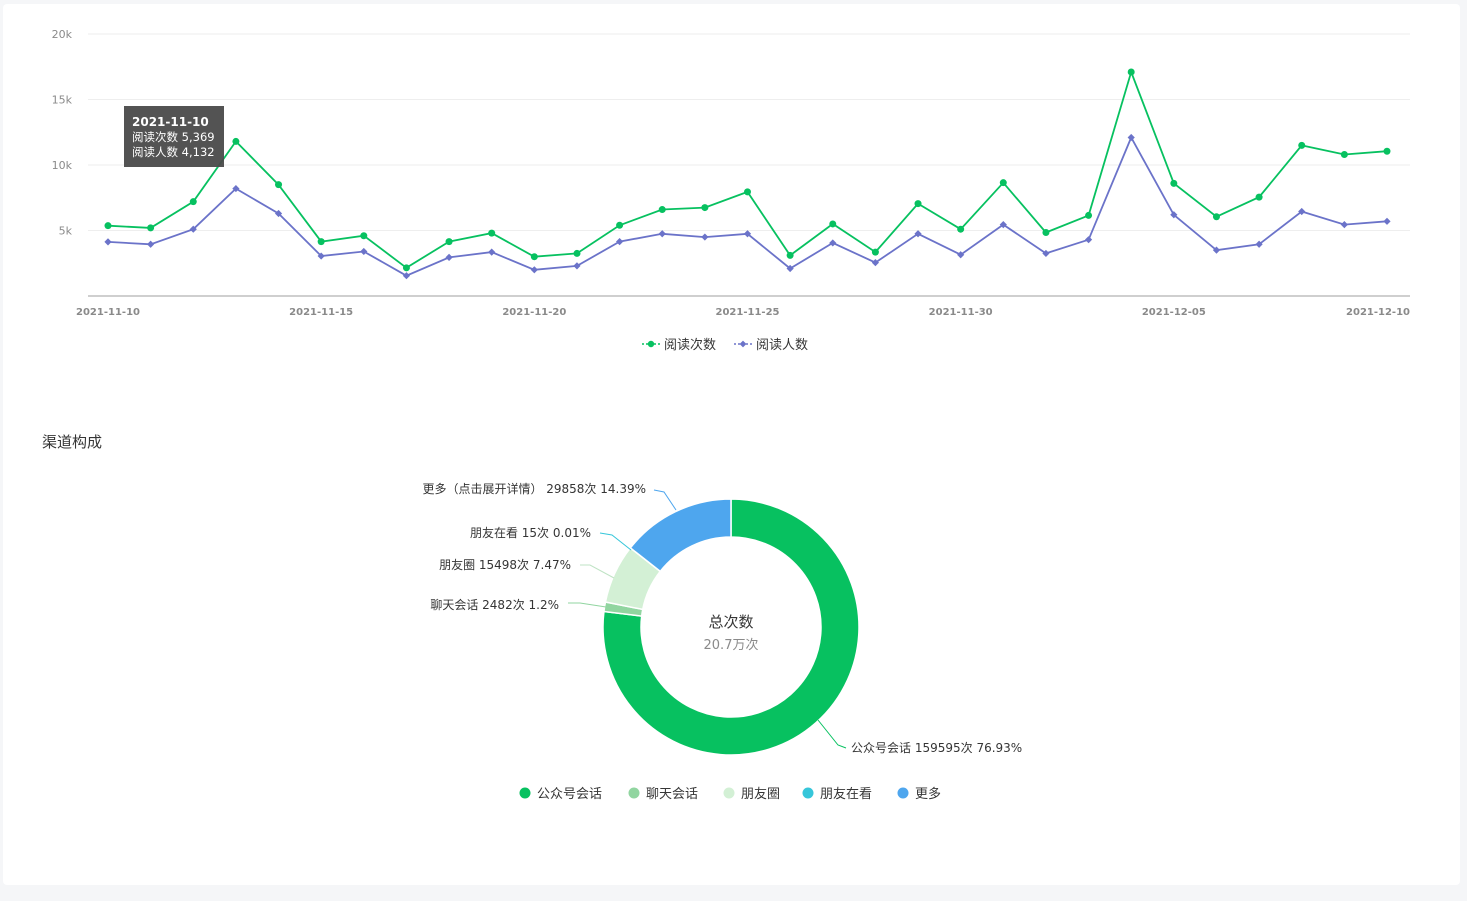 The height and width of the screenshot is (901, 1467). I want to click on legend-label: 聊天会话, so click(672, 794).